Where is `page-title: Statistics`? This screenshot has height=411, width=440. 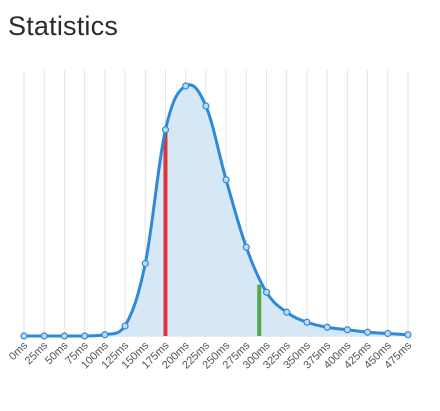 page-title: Statistics is located at coordinates (63, 26).